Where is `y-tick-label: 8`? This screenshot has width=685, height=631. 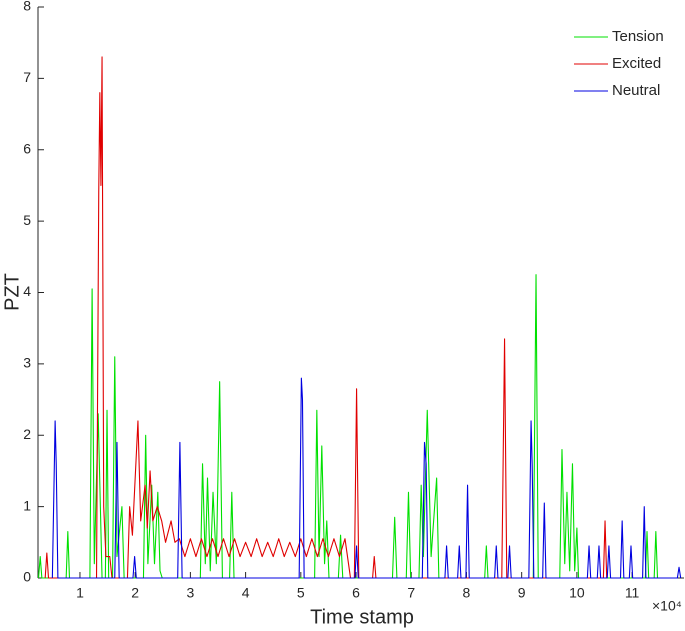
y-tick-label: 8 is located at coordinates (27, 7).